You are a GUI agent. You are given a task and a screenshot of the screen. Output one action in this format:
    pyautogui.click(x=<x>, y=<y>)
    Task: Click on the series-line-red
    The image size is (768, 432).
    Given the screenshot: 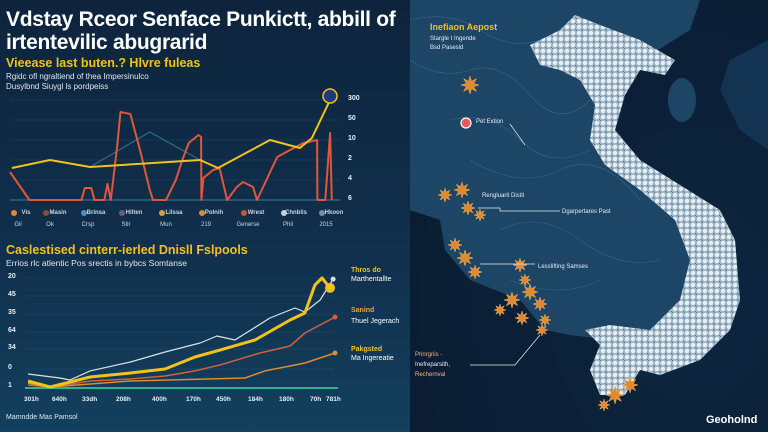 What is the action you would take?
    pyautogui.click(x=171, y=156)
    